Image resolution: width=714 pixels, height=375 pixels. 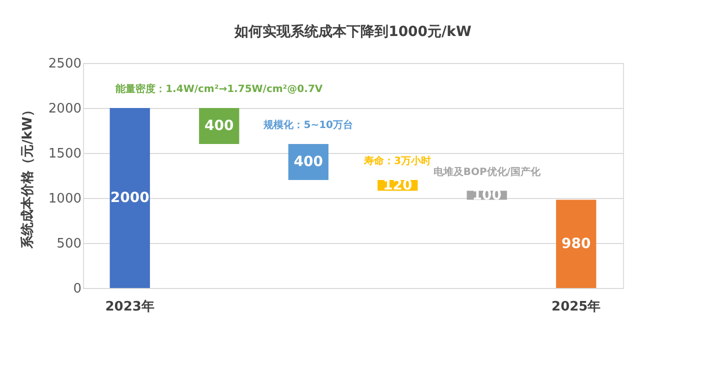 What do you see at coordinates (65, 199) in the screenshot?
I see `y-tick-label: 1000` at bounding box center [65, 199].